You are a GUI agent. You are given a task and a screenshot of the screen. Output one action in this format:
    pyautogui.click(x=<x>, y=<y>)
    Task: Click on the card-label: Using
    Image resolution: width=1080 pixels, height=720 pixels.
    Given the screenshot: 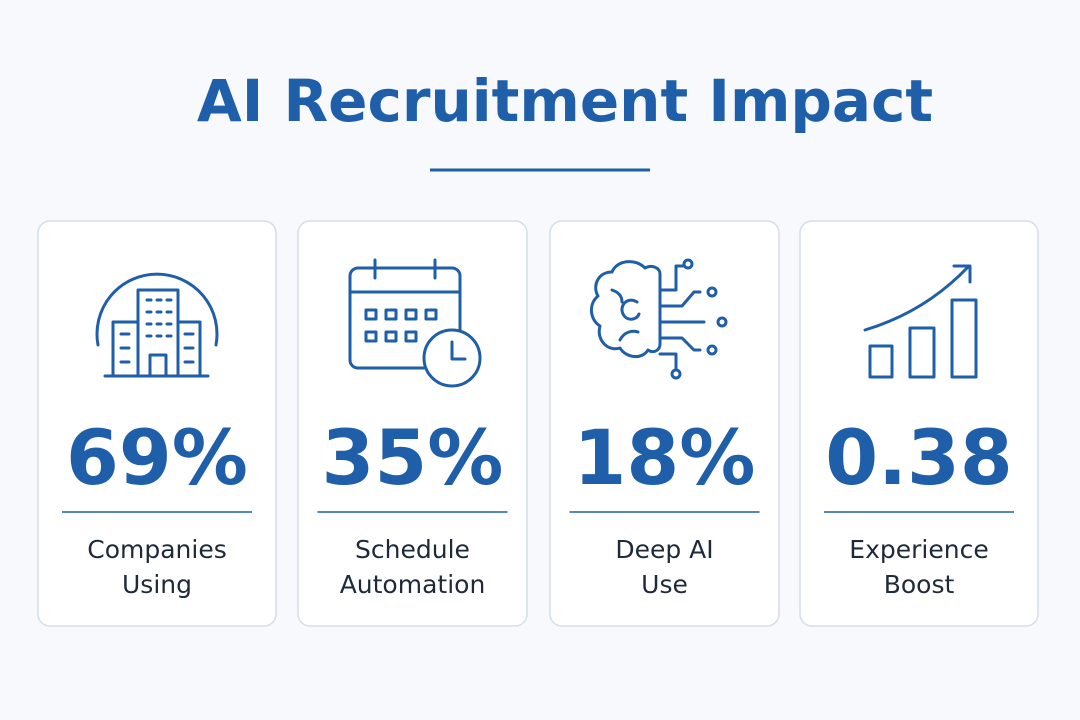 What is the action you would take?
    pyautogui.click(x=157, y=584)
    